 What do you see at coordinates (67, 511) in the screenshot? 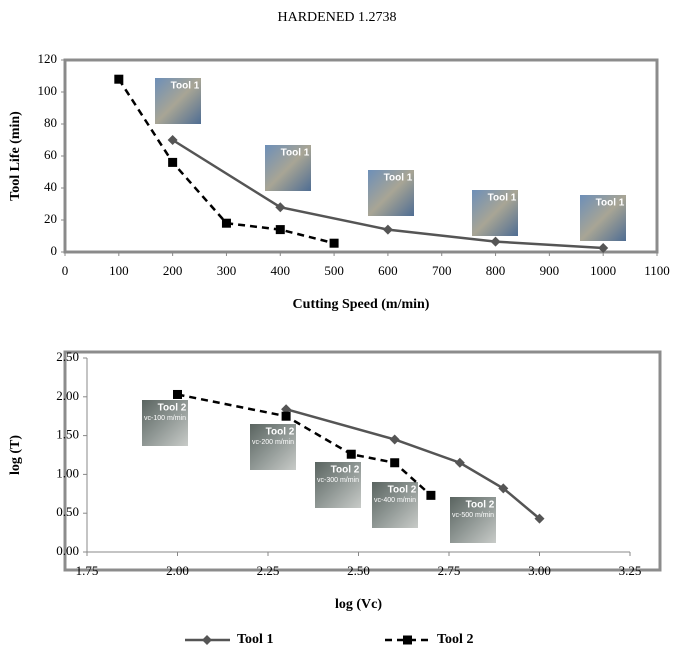
I see `y-tick-label: 0.50` at bounding box center [67, 511].